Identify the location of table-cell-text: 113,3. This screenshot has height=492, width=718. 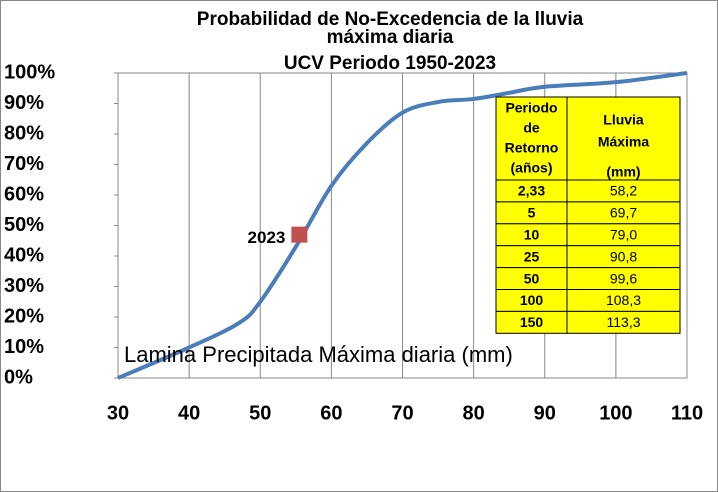
(624, 322).